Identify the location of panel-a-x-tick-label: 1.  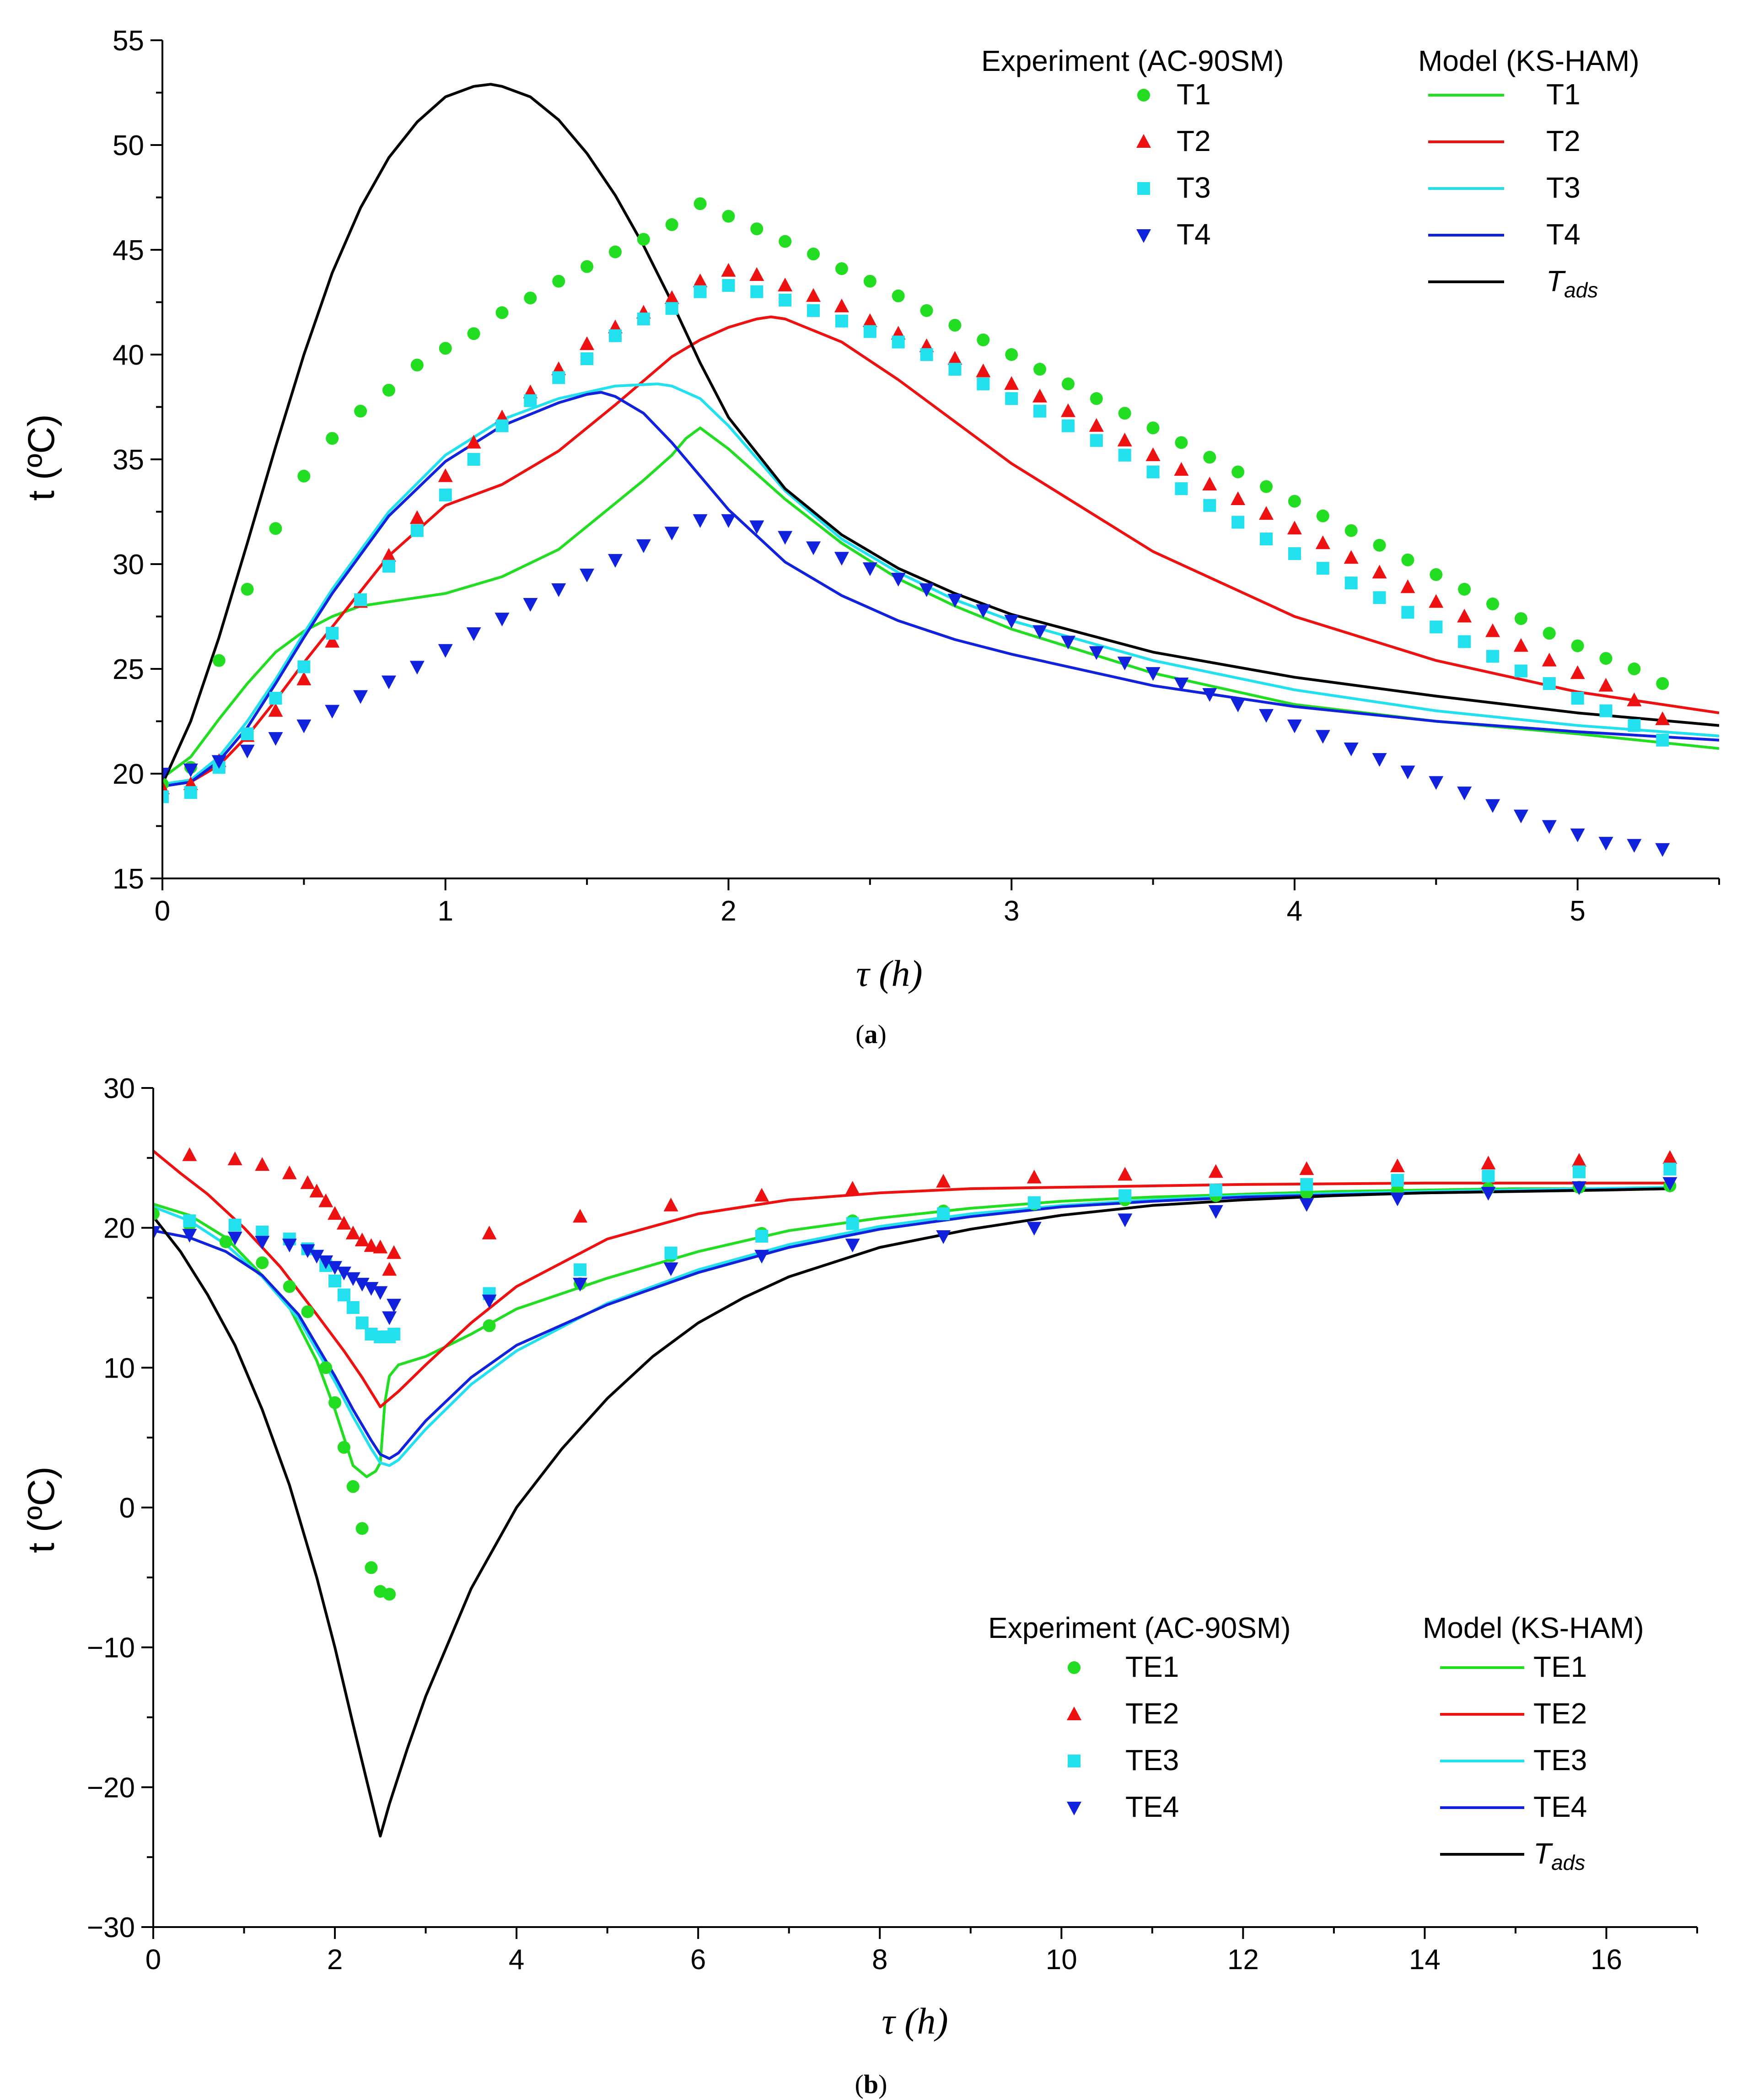
(445, 911).